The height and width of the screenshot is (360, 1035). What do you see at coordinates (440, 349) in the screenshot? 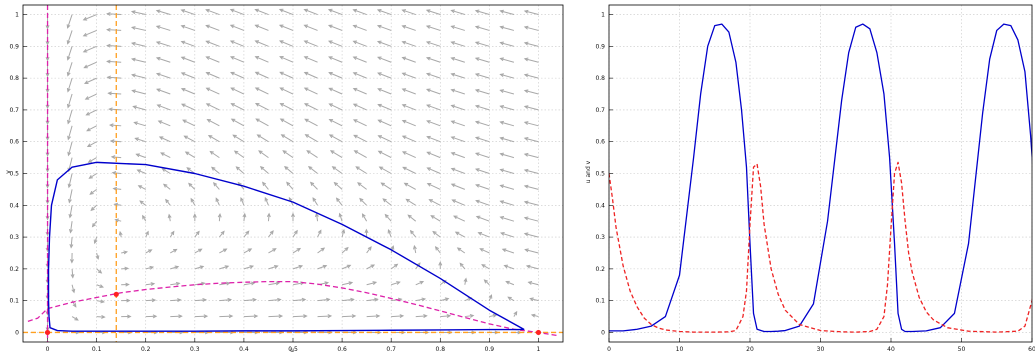
I see `left-x-tick-label: 0.8` at bounding box center [440, 349].